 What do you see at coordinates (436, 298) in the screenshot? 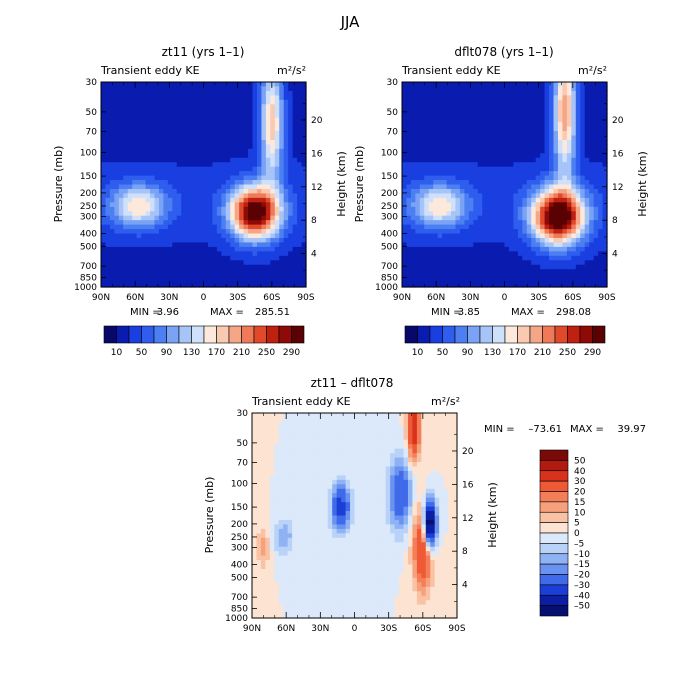
I see `x-tick-label: 60N` at bounding box center [436, 298].